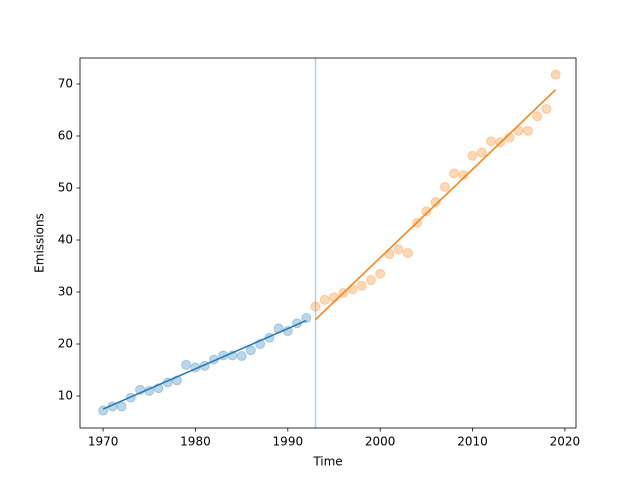 Image resolution: width=640 pixels, height=480 pixels. Describe the element at coordinates (65, 396) in the screenshot. I see `y-tick-label: 10` at that location.